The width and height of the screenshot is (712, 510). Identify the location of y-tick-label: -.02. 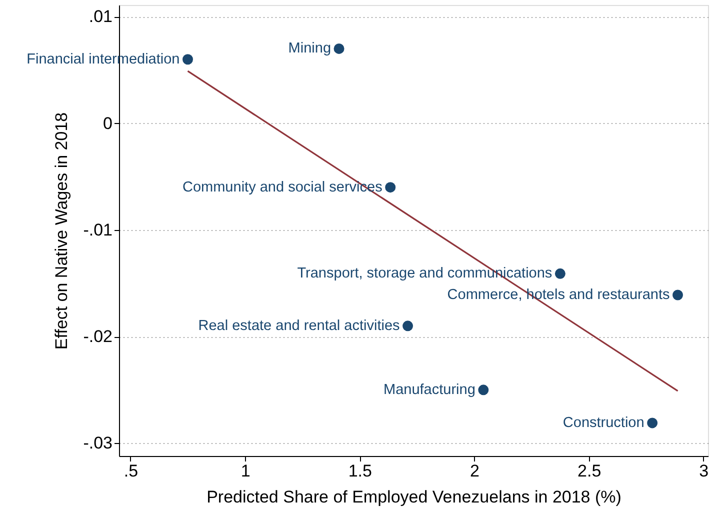
(97, 336).